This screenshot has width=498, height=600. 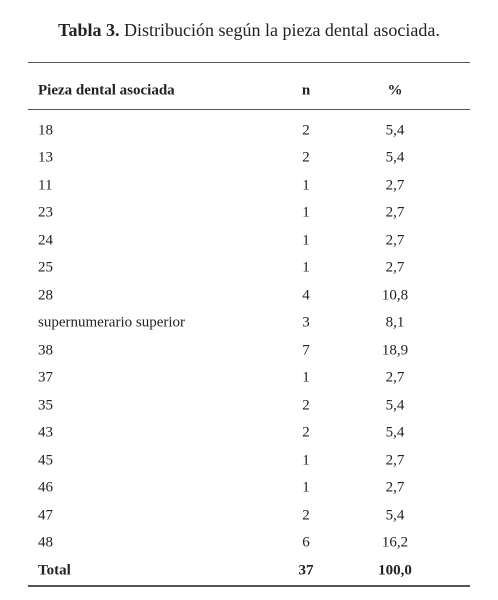 I want to click on table-cell: 25, so click(x=45, y=267).